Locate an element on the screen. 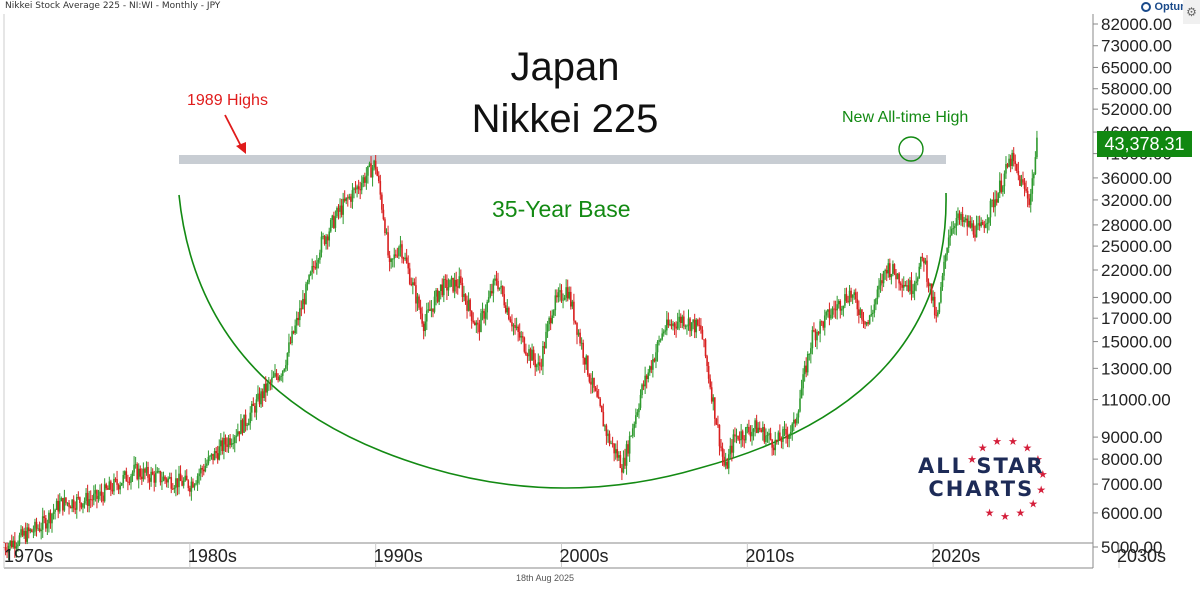 This screenshot has width=1200, height=590. y-tick-label: 25000.00 is located at coordinates (1136, 246).